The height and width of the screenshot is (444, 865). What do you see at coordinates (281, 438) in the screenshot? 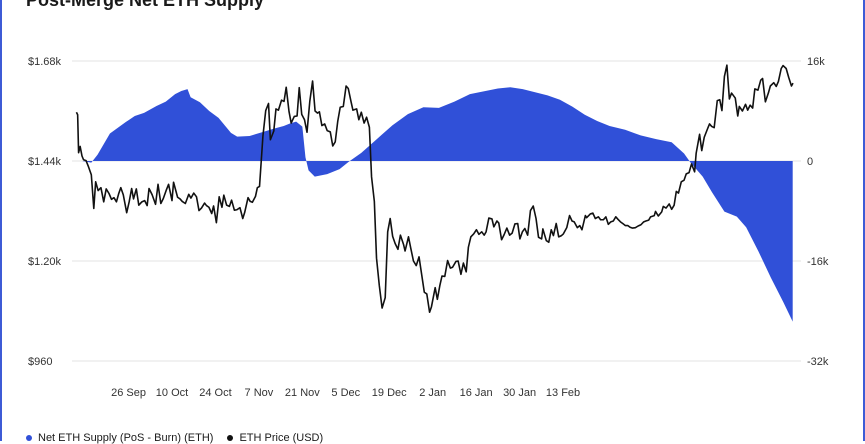
I see `legend-label-price: ETH Price (USD)` at bounding box center [281, 438].